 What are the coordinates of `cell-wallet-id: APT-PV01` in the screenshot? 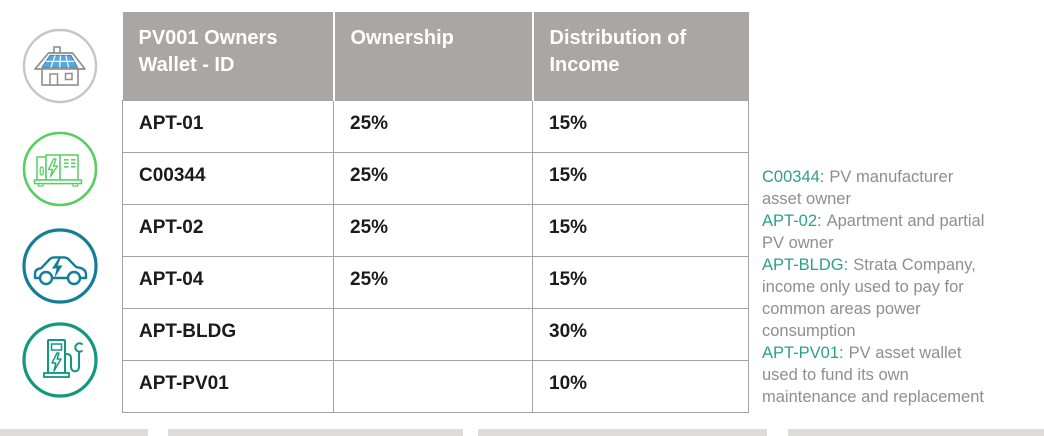 It's located at (228, 386).